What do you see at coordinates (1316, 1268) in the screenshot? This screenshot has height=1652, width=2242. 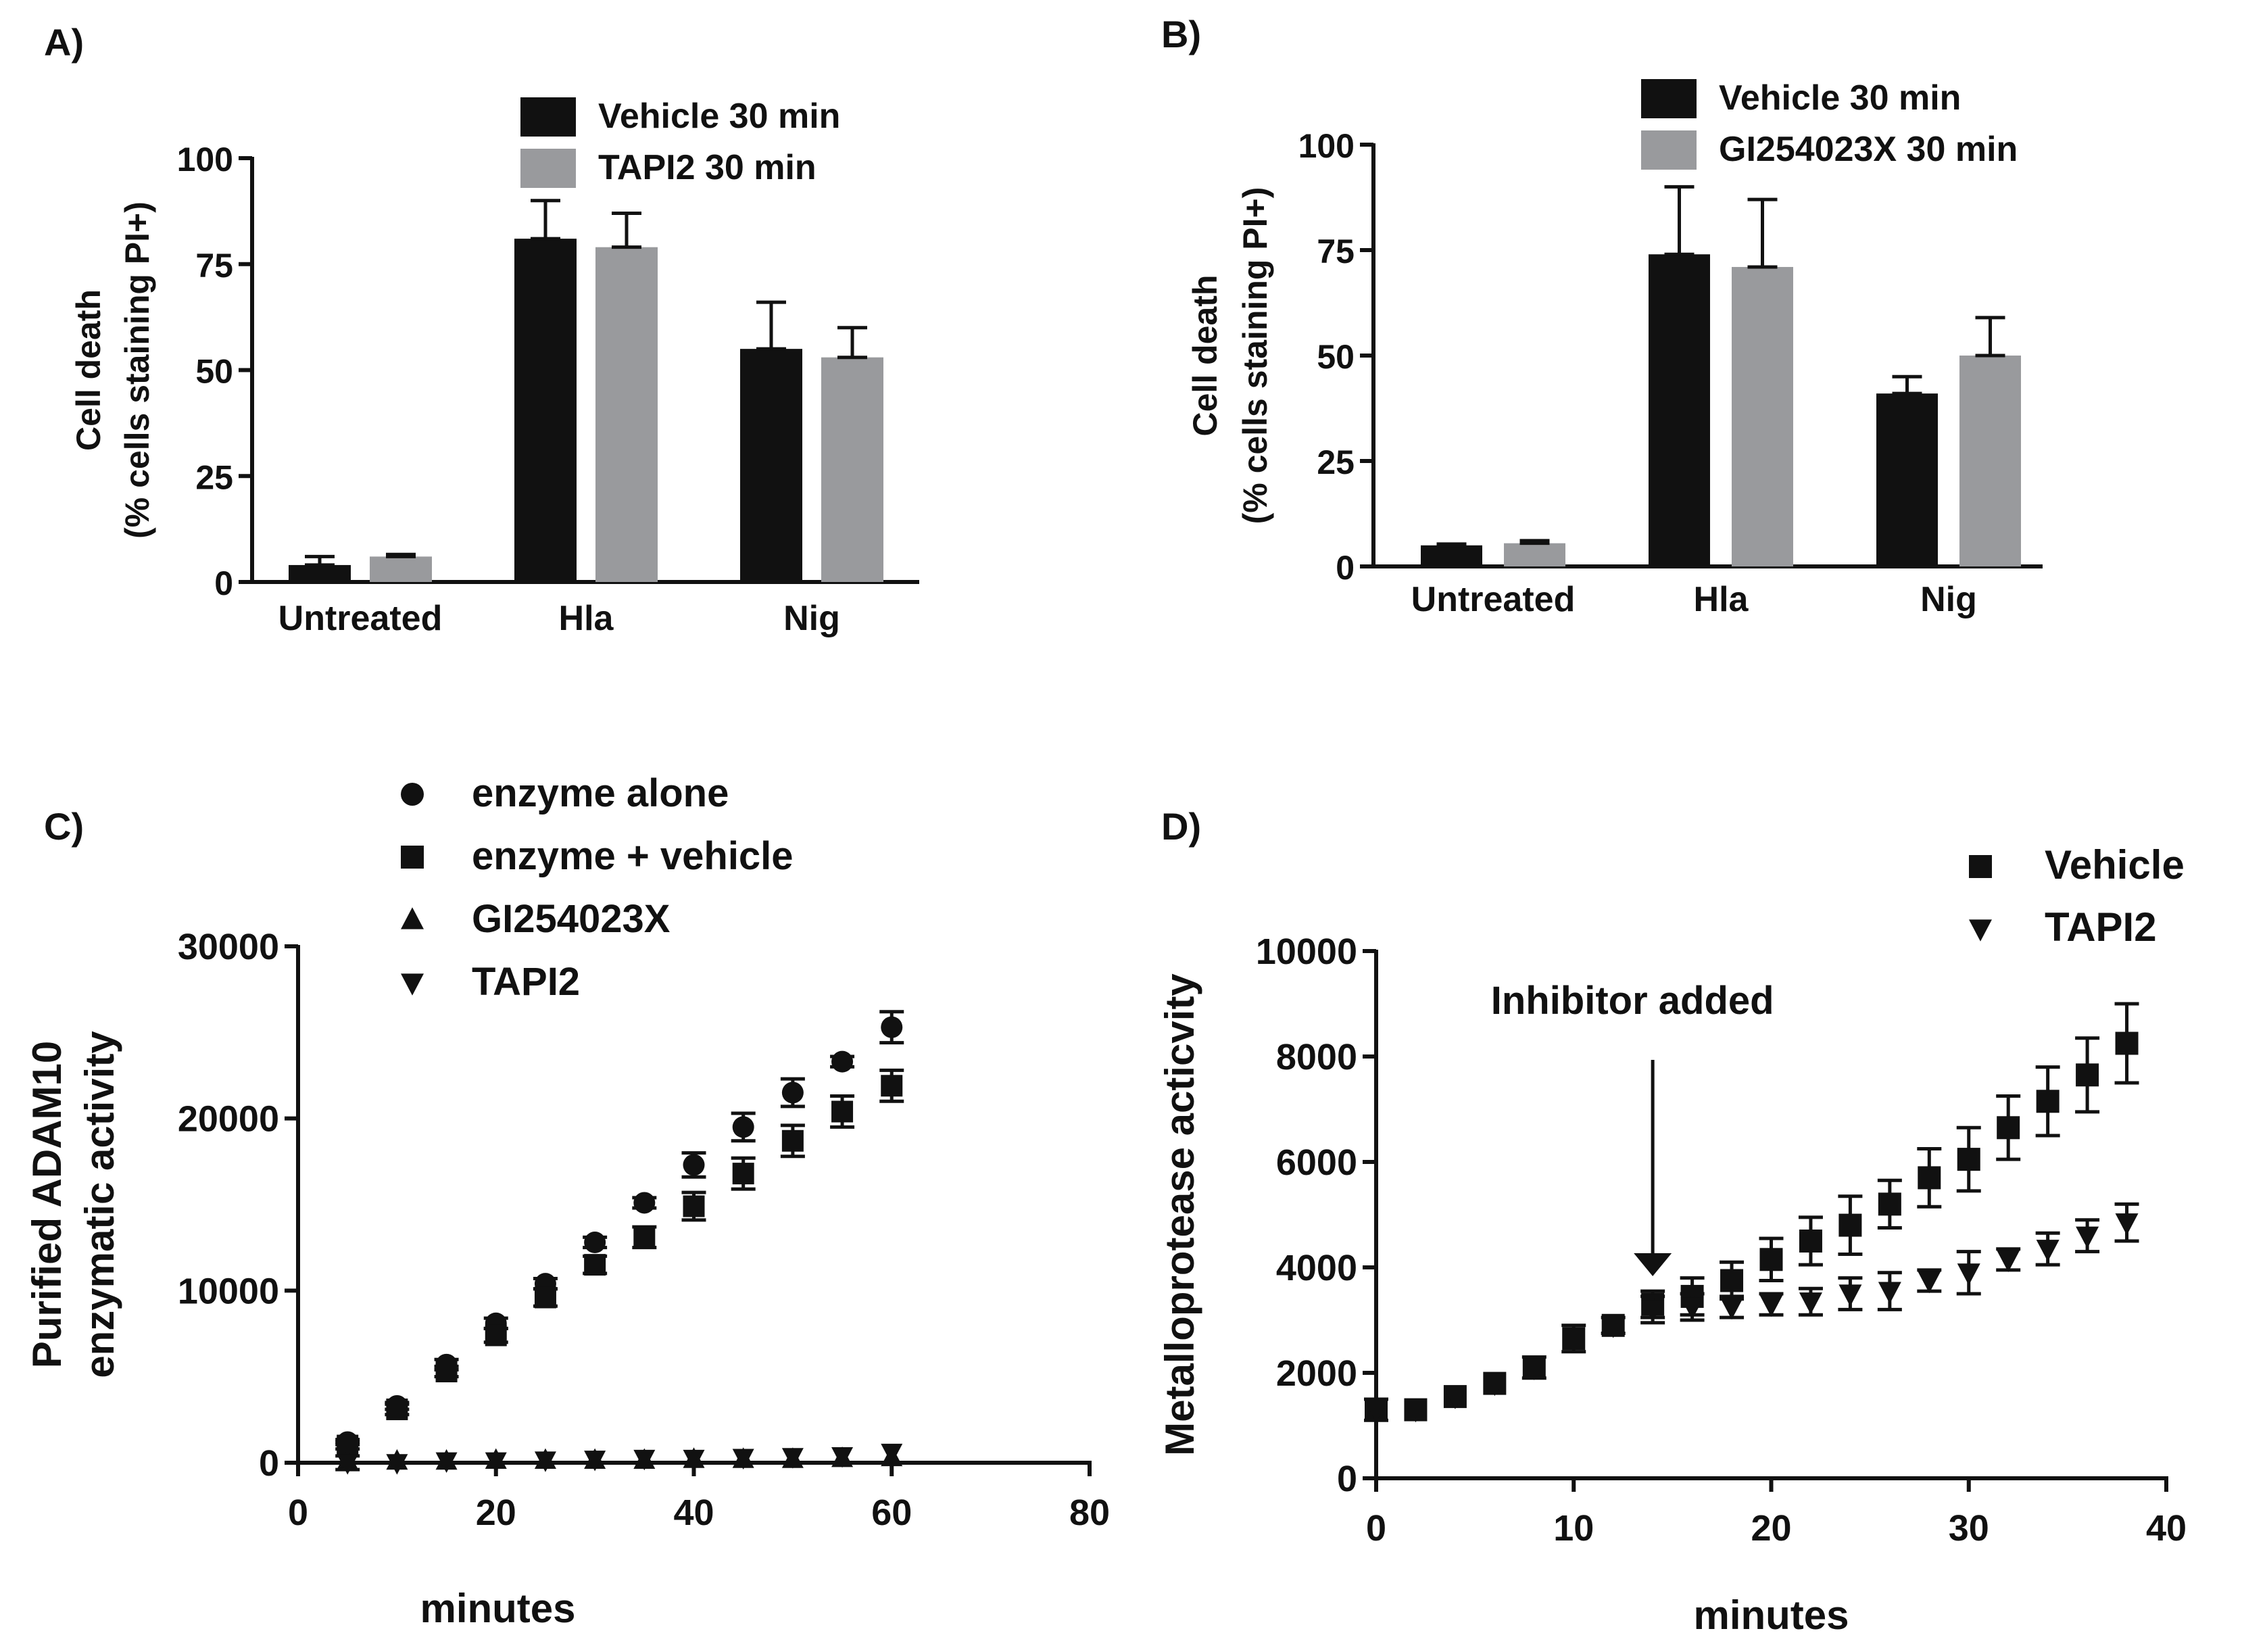 I see `y-tick-label: 4000` at bounding box center [1316, 1268].